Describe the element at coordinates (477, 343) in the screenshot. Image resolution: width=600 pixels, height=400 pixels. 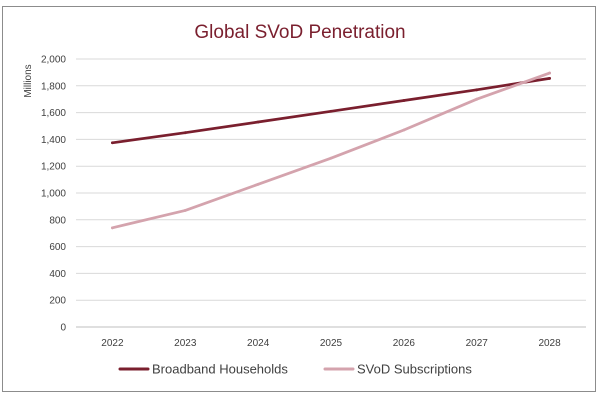
I see `x-tick-label: 2027` at that location.